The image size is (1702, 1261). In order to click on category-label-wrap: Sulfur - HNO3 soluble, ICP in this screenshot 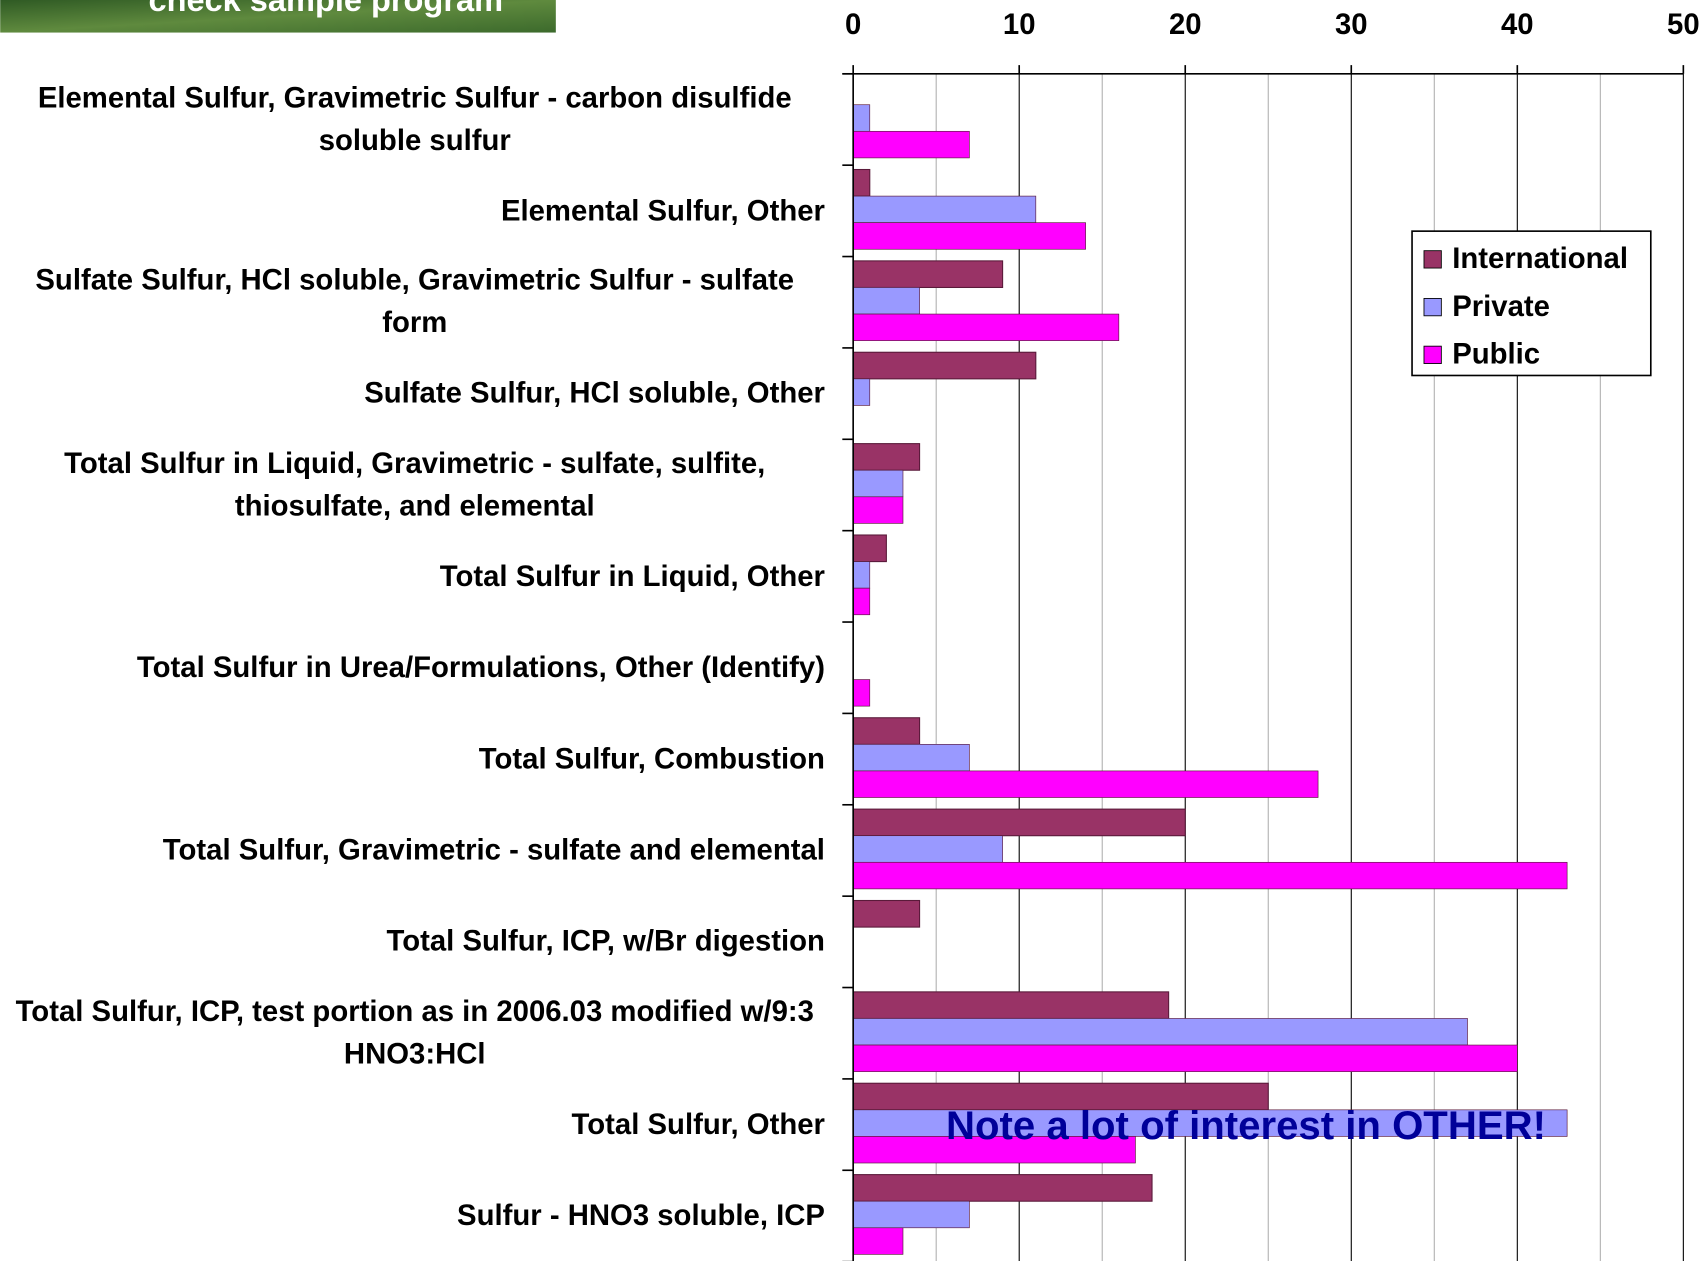, I will do `click(412, 1215)`.